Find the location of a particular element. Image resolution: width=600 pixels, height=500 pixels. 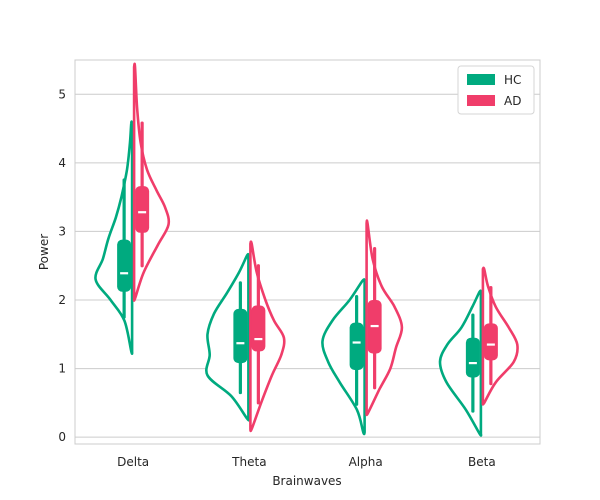

x-tick-label-alpha: Alpha is located at coordinates (366, 462).